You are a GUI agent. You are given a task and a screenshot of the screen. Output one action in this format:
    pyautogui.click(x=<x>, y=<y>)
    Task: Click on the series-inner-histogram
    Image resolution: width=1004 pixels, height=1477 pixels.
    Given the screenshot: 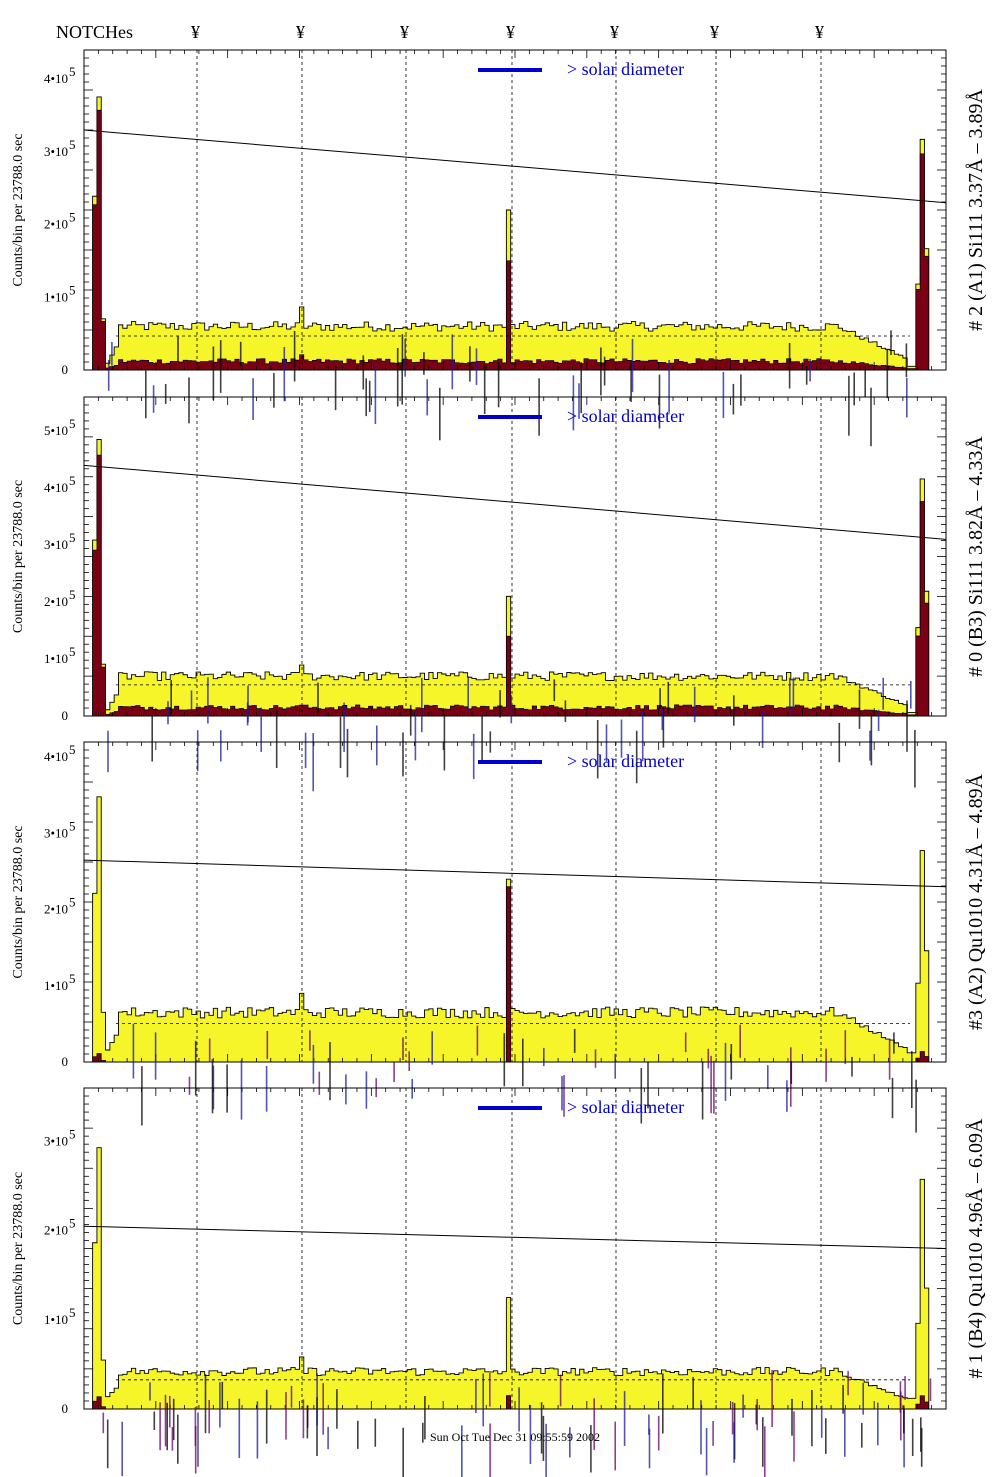 What is the action you would take?
    pyautogui.click(x=515, y=1402)
    